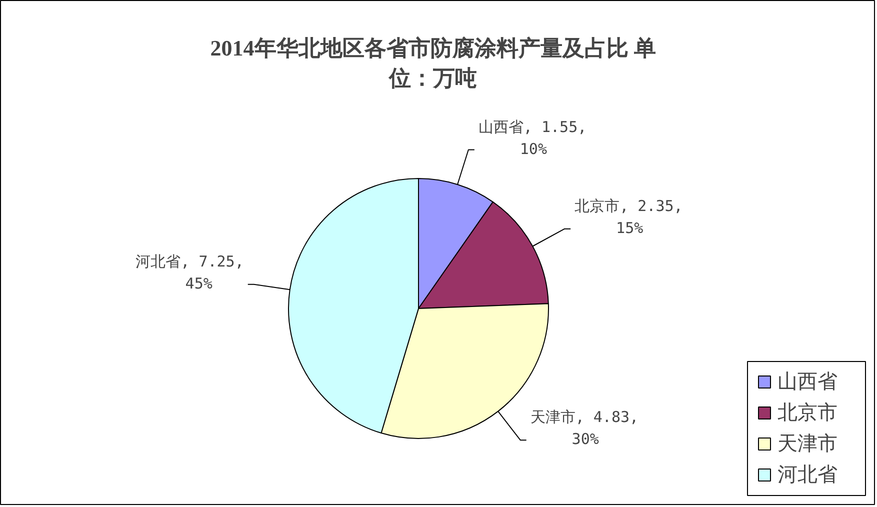 The width and height of the screenshot is (877, 507). Describe the element at coordinates (808, 381) in the screenshot. I see `legend-label: 山西省` at that location.